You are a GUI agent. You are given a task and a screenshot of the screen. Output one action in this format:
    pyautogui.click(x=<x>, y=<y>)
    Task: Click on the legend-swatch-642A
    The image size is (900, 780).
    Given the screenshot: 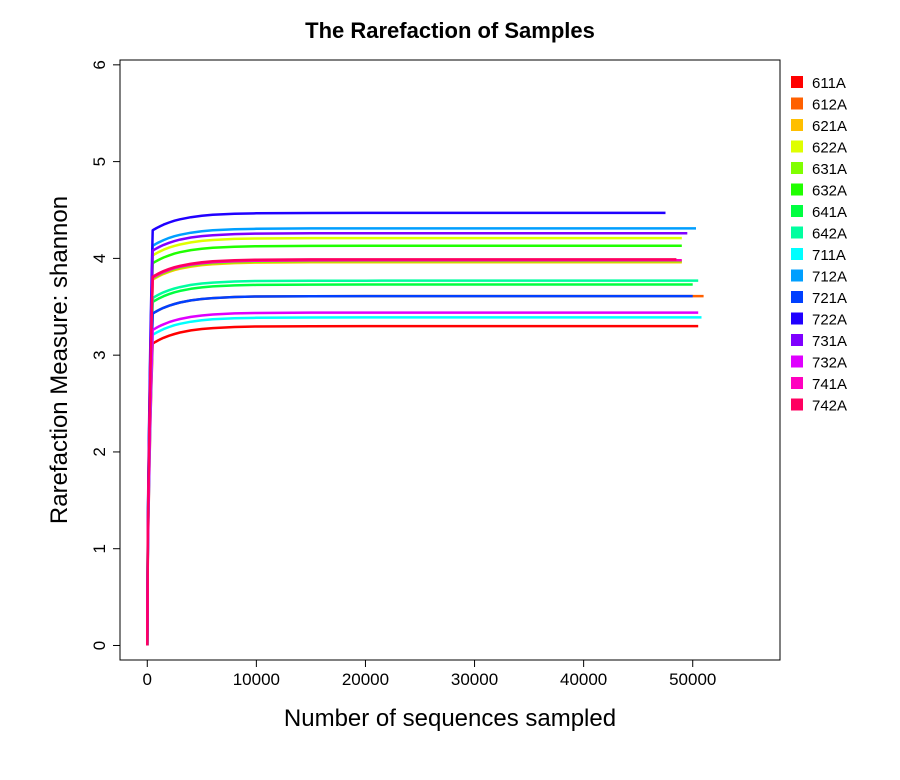 What is the action you would take?
    pyautogui.click(x=797, y=232)
    